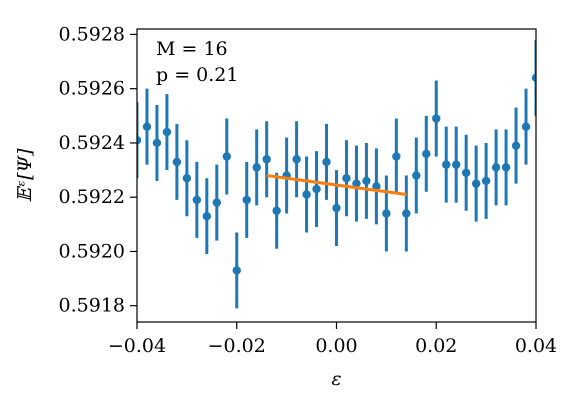 This screenshot has height=415, width=581. I want to click on y-tick-label: 0.5928, so click(92, 34).